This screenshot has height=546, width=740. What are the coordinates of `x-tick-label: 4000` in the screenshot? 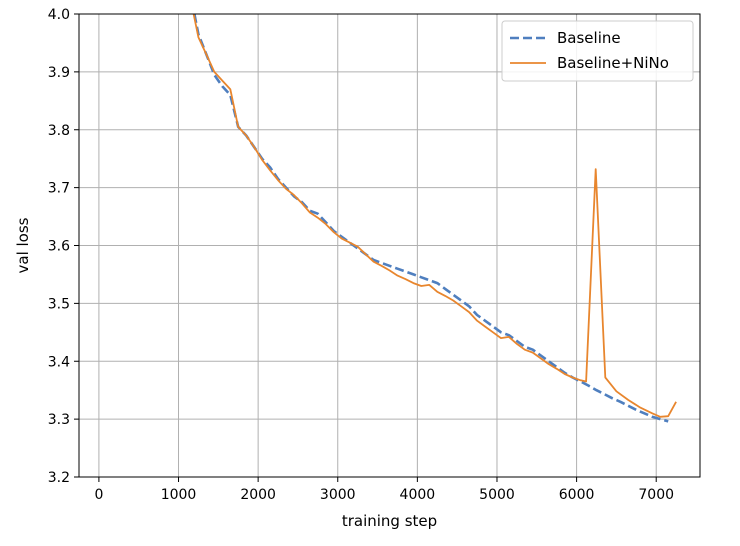 It's located at (418, 495).